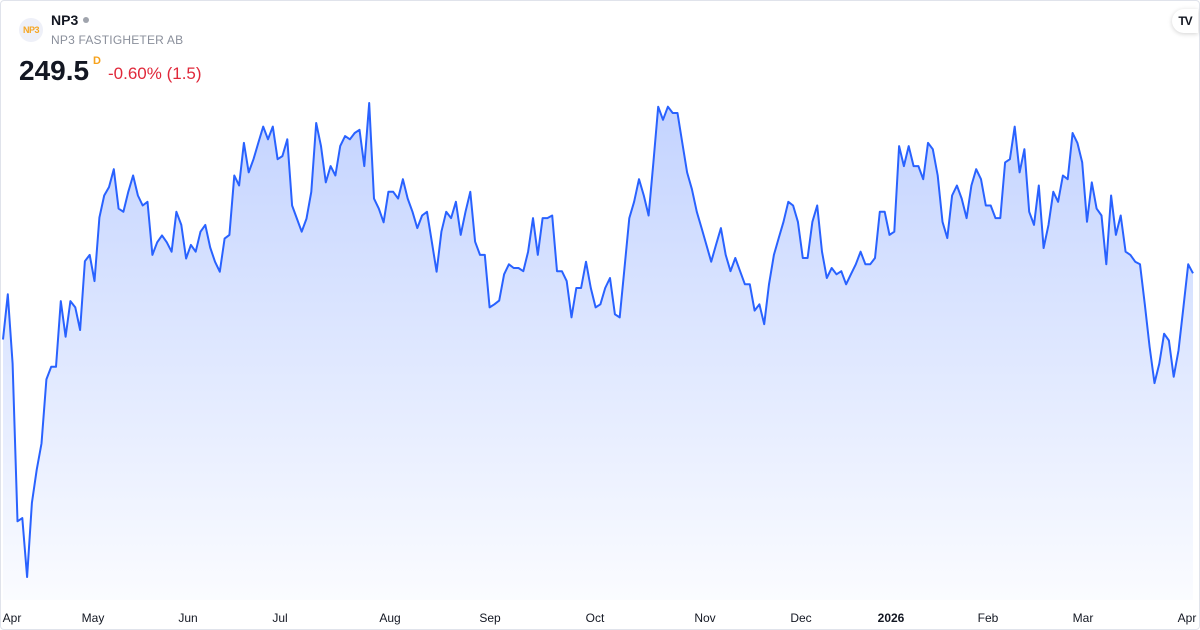 This screenshot has width=1200, height=630. Describe the element at coordinates (93, 618) in the screenshot. I see `x-tick-label: May` at that location.